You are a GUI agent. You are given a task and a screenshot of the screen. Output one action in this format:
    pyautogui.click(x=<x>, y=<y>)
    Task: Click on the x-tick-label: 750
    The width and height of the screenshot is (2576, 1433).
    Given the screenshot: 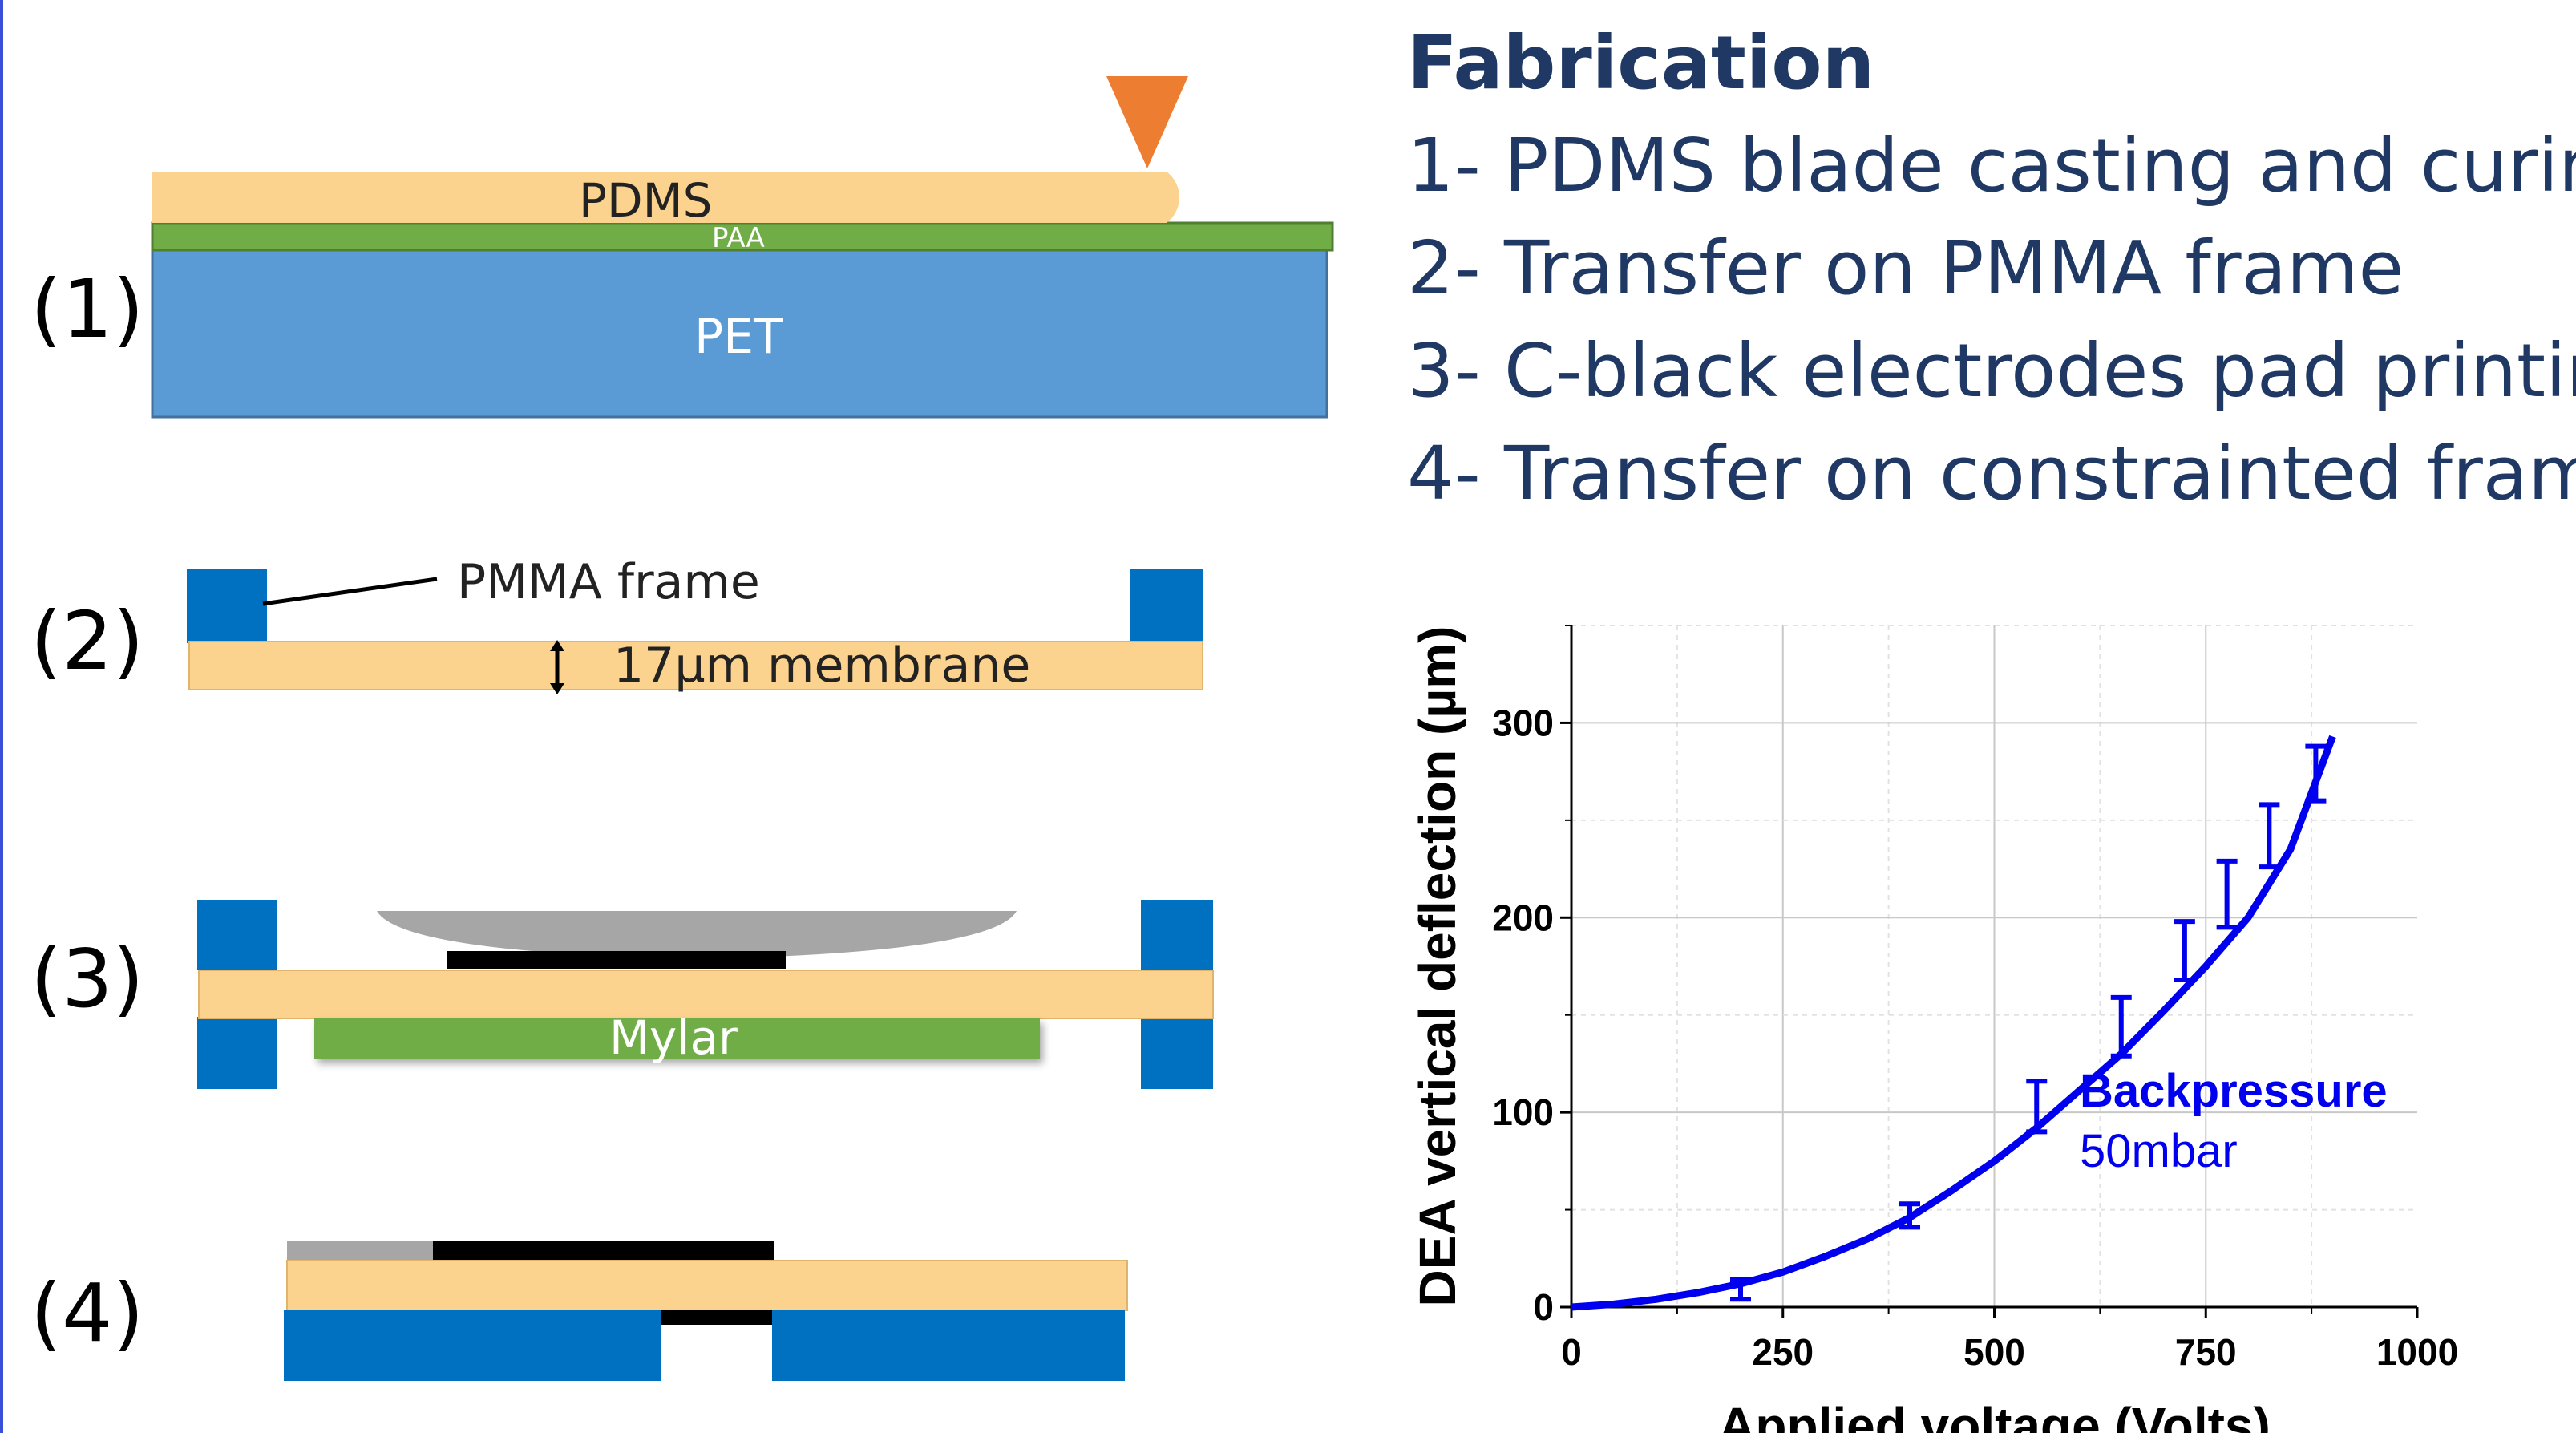 What is the action you would take?
    pyautogui.click(x=2206, y=1352)
    